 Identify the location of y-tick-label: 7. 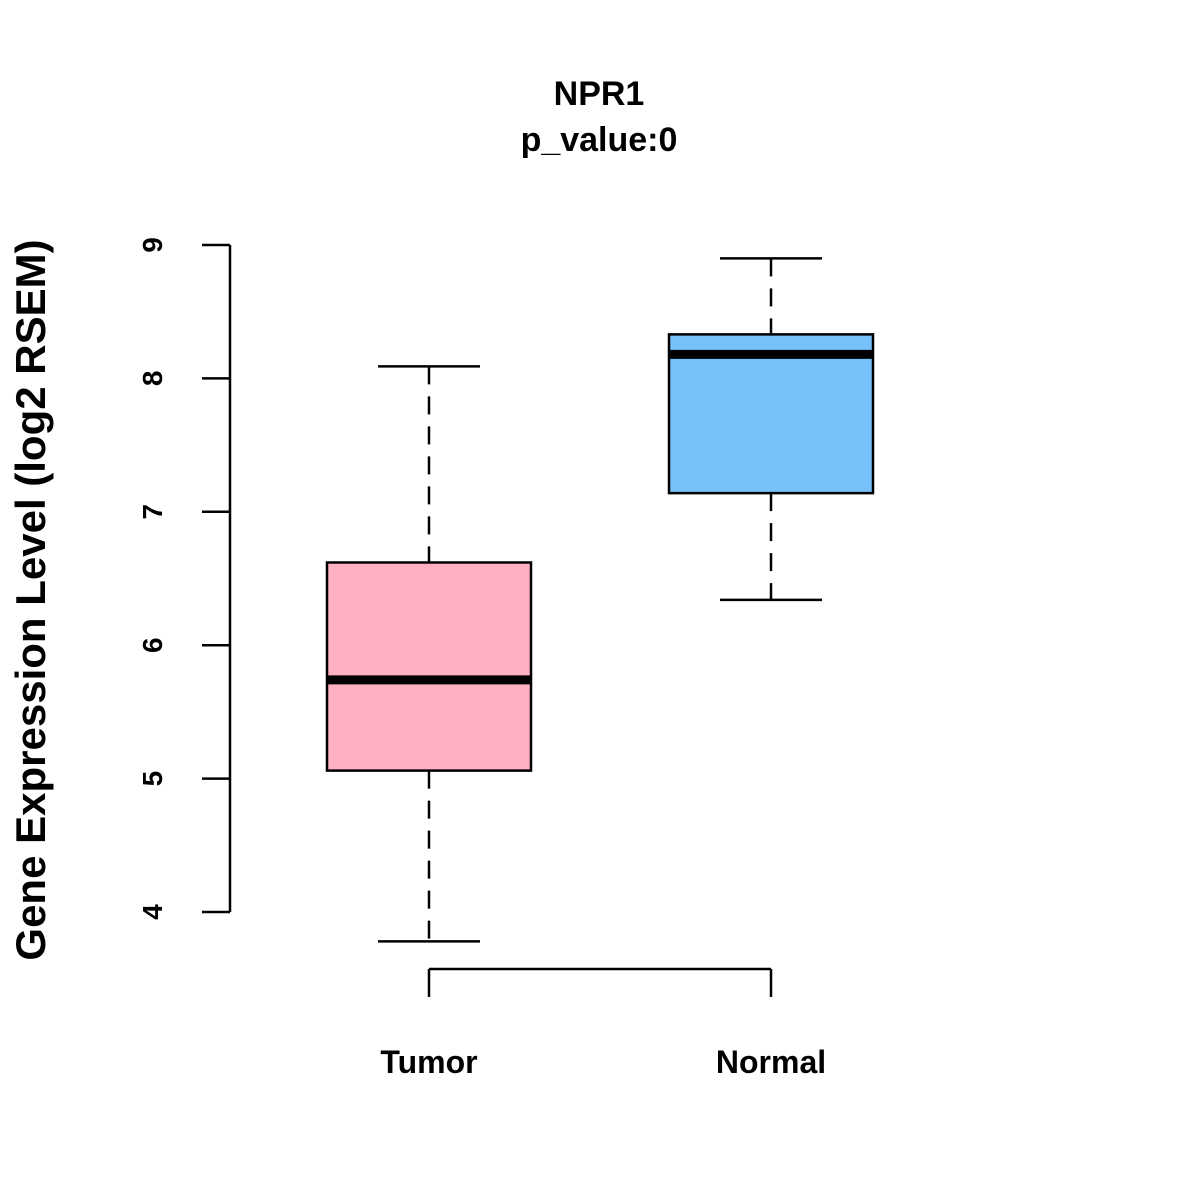
(152, 512).